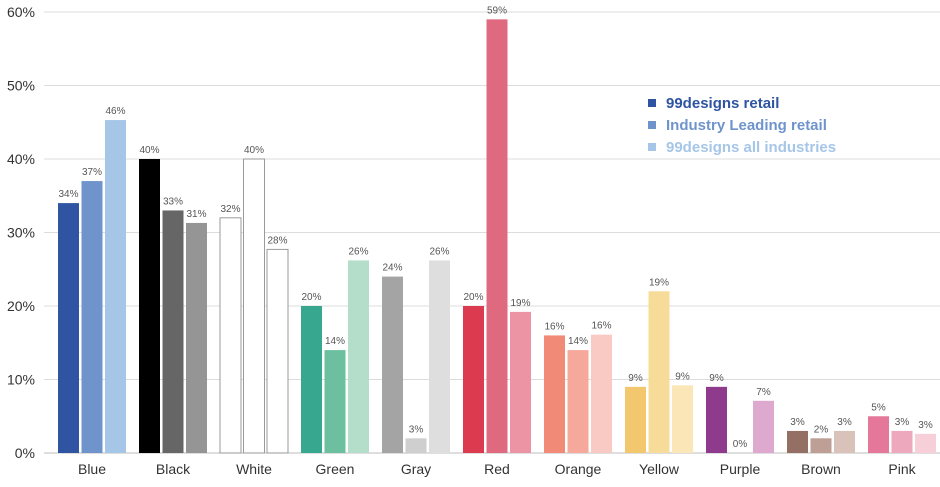 The width and height of the screenshot is (940, 487). I want to click on y-tick-label: 0%, so click(25, 453).